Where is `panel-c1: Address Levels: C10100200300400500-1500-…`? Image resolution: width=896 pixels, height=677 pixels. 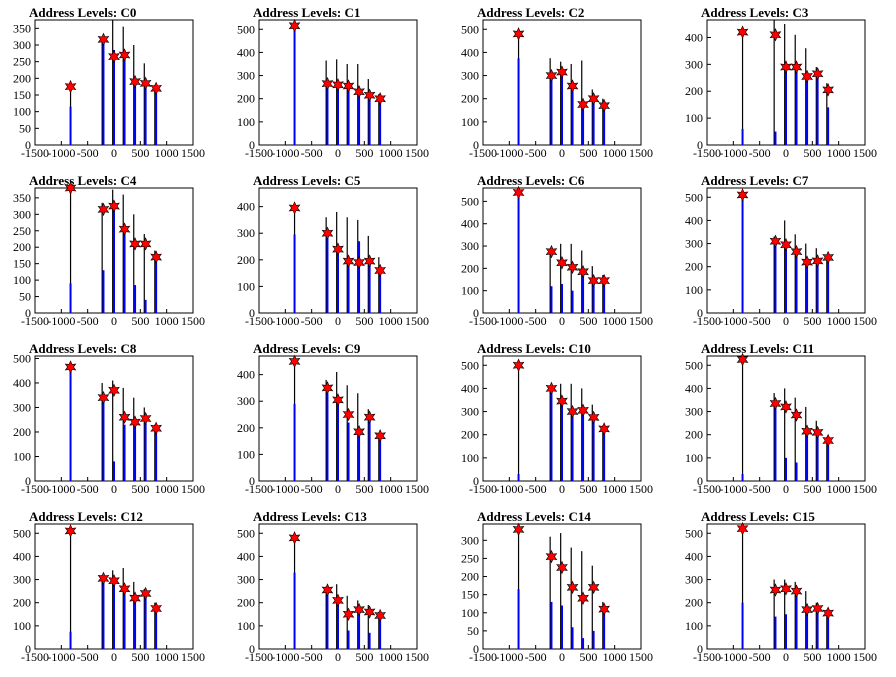
panel-c1: Address Levels: C10100200300400500-1500-… is located at coordinates (333, 82).